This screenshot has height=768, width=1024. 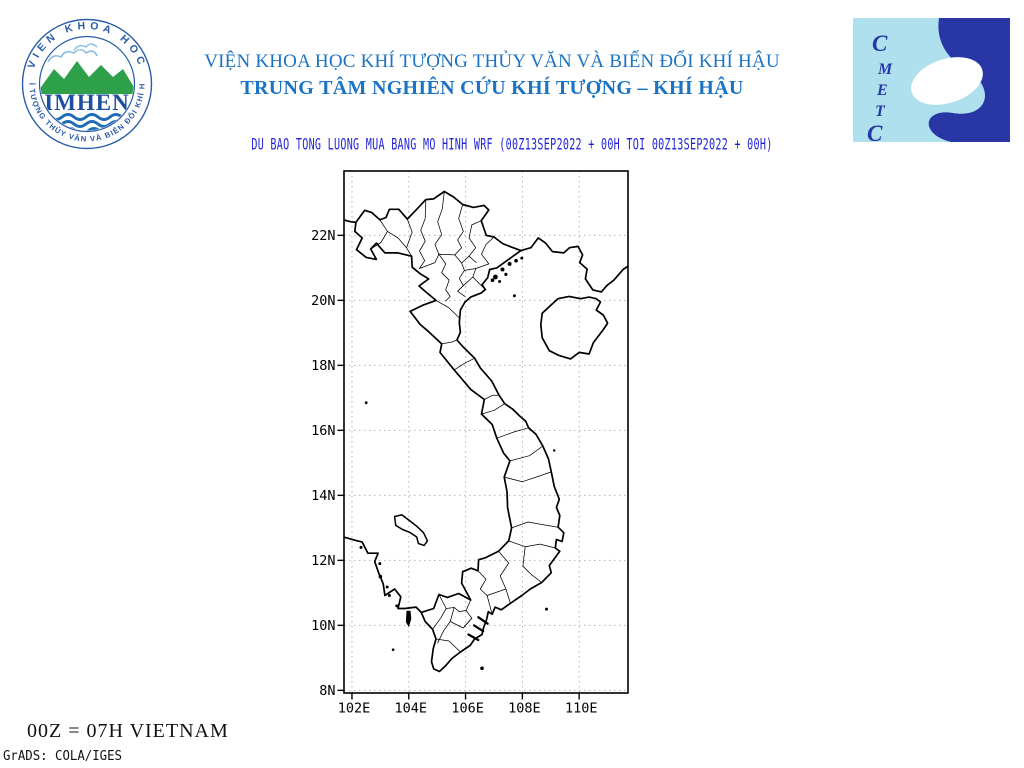 What do you see at coordinates (411, 530) in the screenshot?
I see `tonle-sap-lake` at bounding box center [411, 530].